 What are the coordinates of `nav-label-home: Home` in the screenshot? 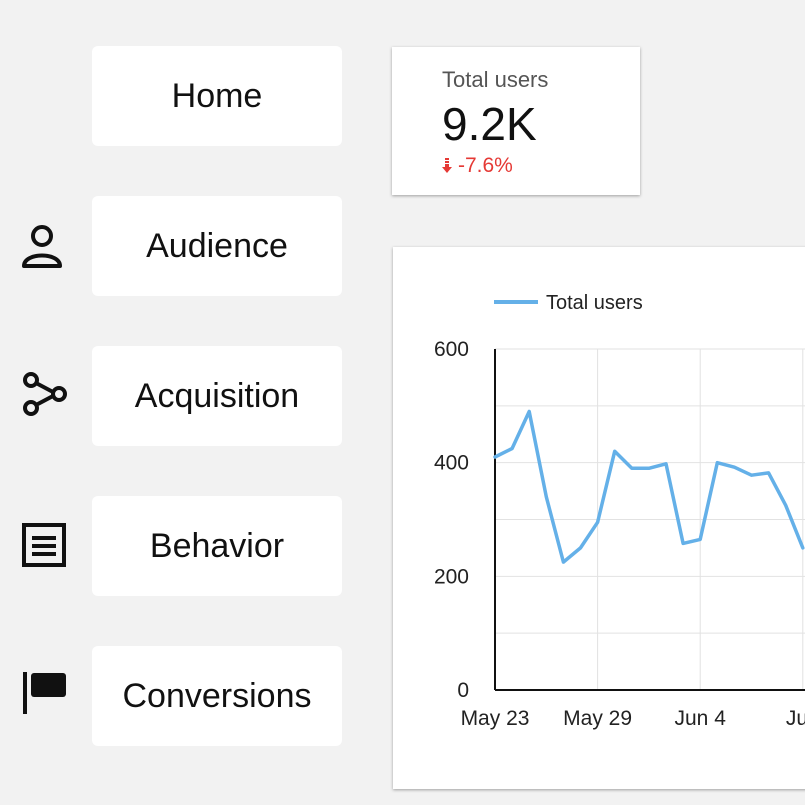 It's located at (217, 95).